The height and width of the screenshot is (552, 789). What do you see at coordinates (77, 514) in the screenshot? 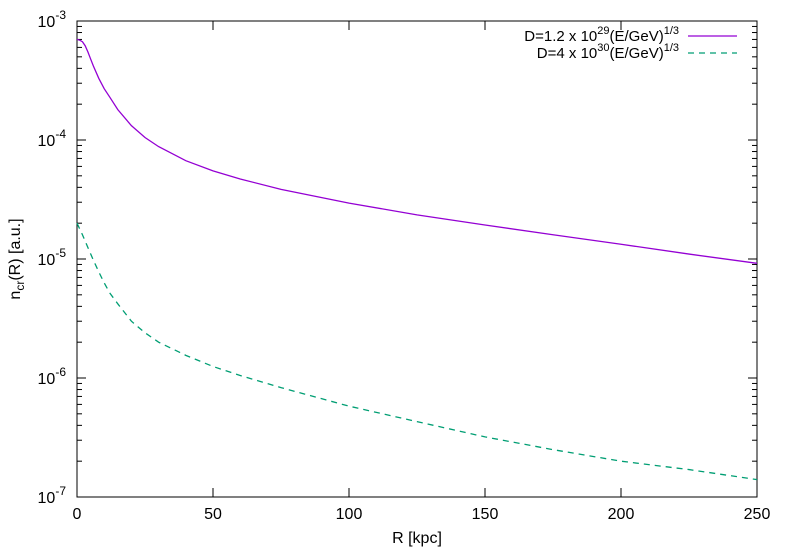
I see `x-tick-label: 0` at bounding box center [77, 514].